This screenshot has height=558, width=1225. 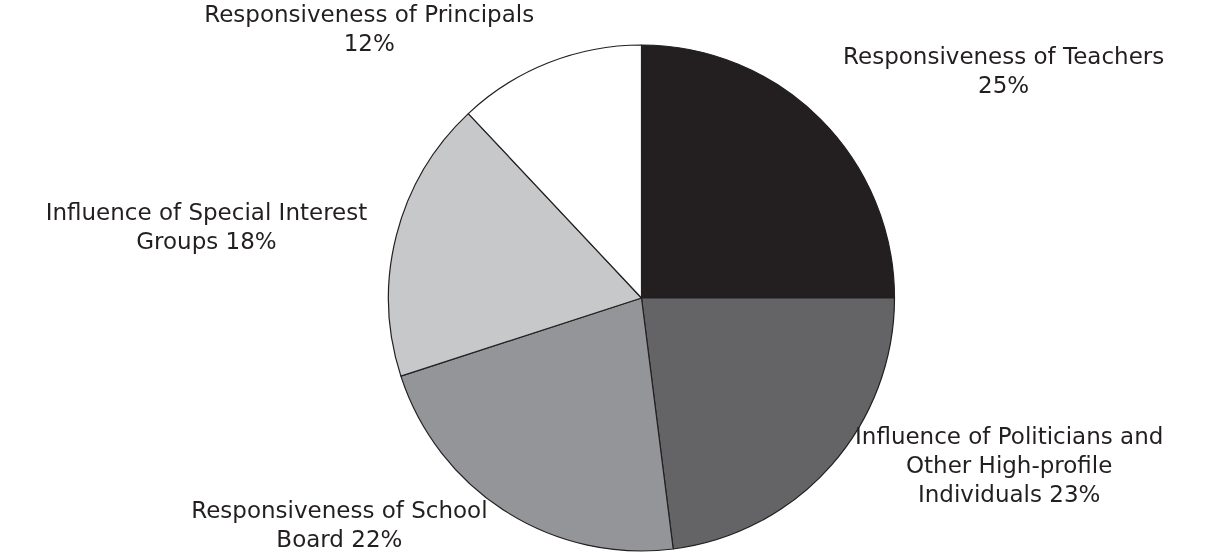 What do you see at coordinates (369, 43) in the screenshot?
I see `data-label: 12%` at bounding box center [369, 43].